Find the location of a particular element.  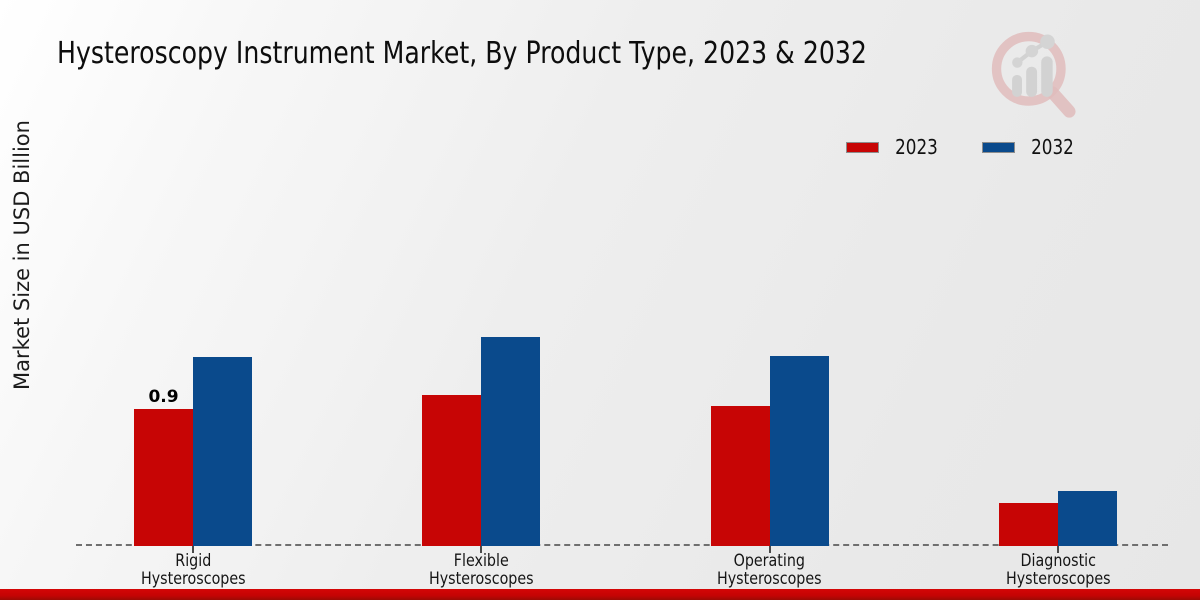

x-axis-dashed-baseline is located at coordinates (622, 545).